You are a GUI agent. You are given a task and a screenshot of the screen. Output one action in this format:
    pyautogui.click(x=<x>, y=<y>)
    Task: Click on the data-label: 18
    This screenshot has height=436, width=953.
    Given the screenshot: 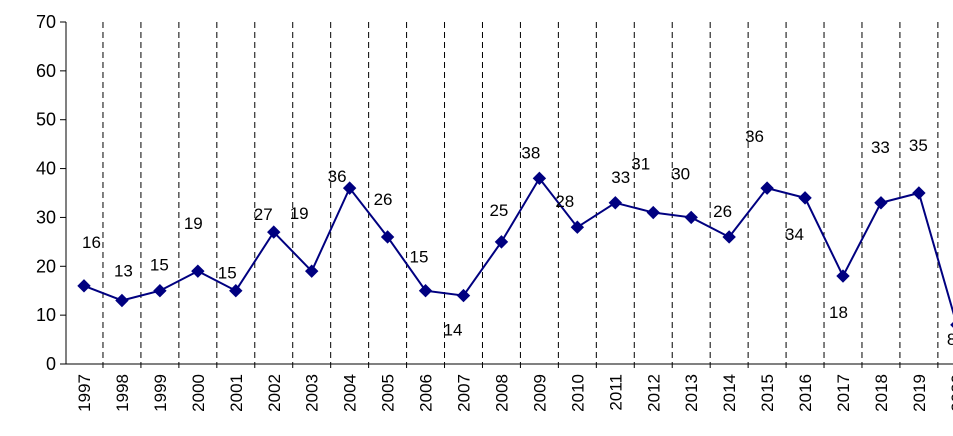 What is the action you would take?
    pyautogui.click(x=838, y=312)
    